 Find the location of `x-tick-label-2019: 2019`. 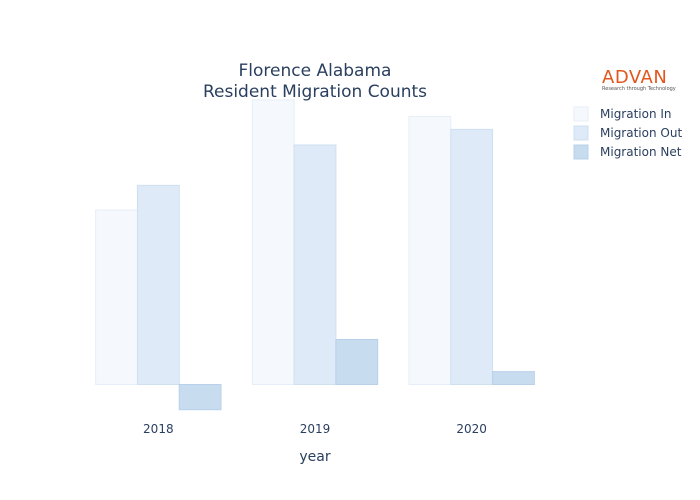

x-tick-label-2019: 2019 is located at coordinates (315, 429).